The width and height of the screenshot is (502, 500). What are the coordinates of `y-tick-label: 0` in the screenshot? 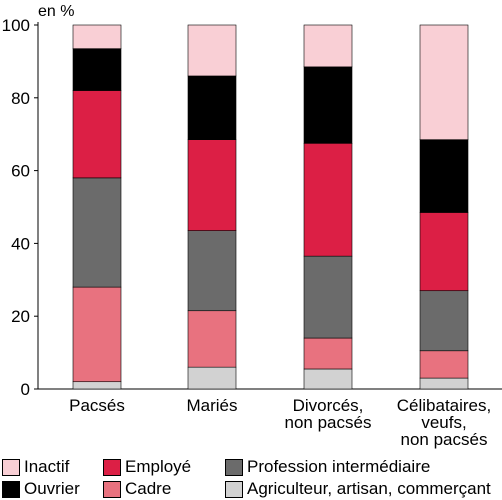 It's located at (25, 389).